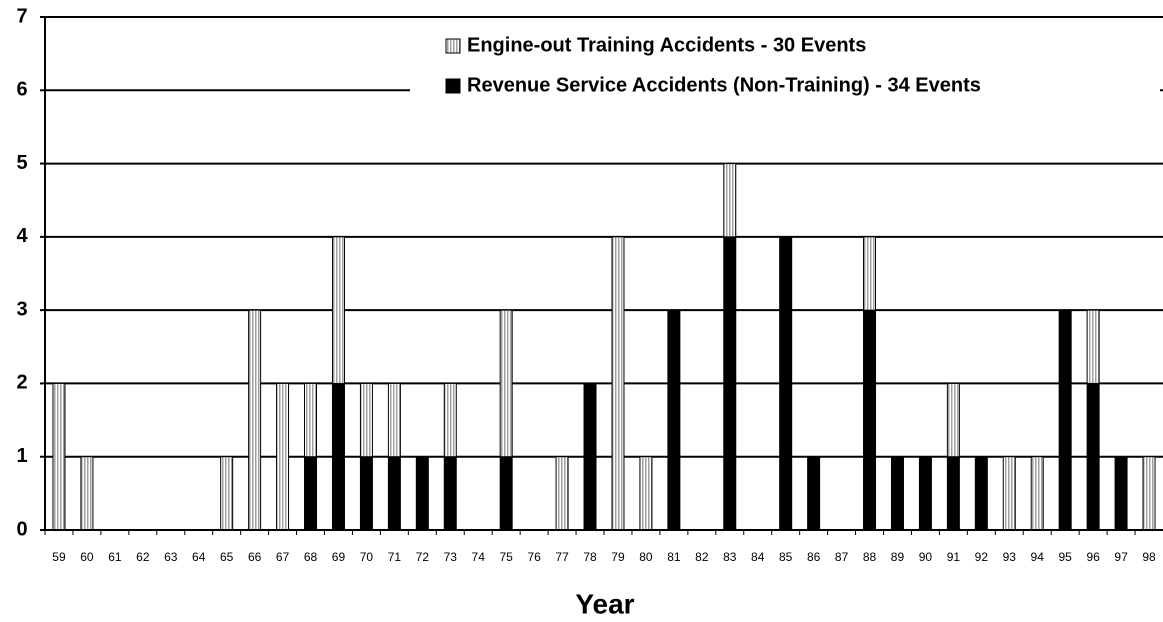 The width and height of the screenshot is (1163, 622). What do you see at coordinates (22, 236) in the screenshot?
I see `y-tick-label: 4` at bounding box center [22, 236].